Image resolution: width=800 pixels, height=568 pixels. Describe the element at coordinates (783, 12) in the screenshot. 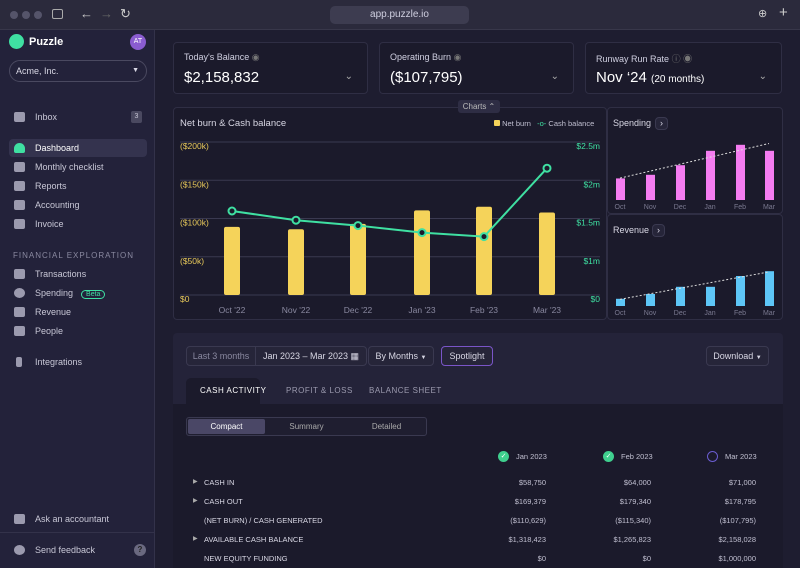

I see `new-tab-icon: +` at that location.